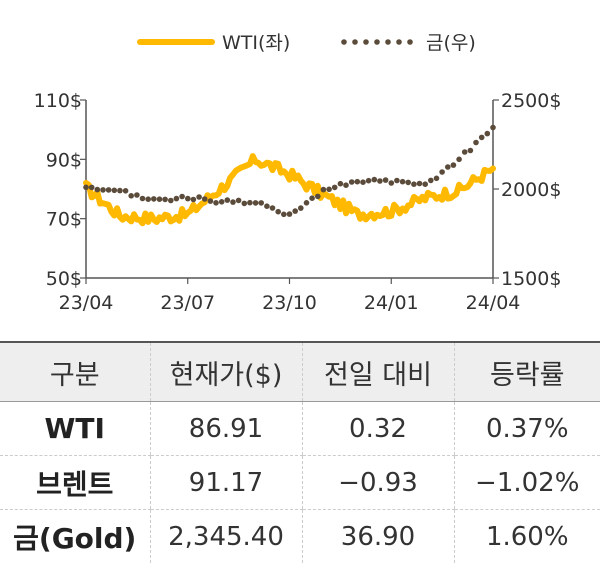 Image resolution: width=600 pixels, height=563 pixels. What do you see at coordinates (527, 536) in the screenshot?
I see `table-cell: 1.60%` at bounding box center [527, 536].